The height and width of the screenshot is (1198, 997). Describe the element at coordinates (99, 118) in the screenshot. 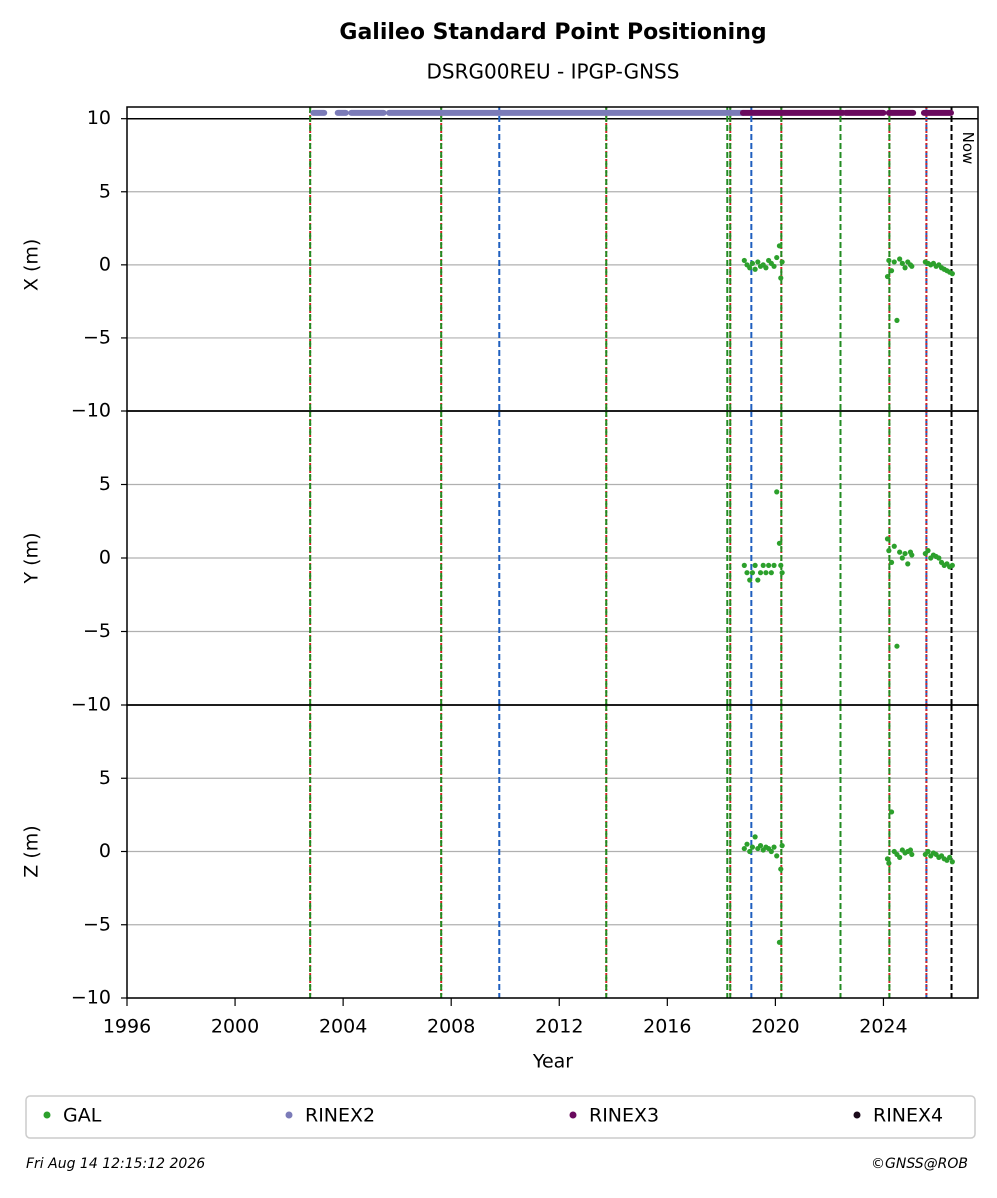

I see `y-tick-label: 10` at that location.